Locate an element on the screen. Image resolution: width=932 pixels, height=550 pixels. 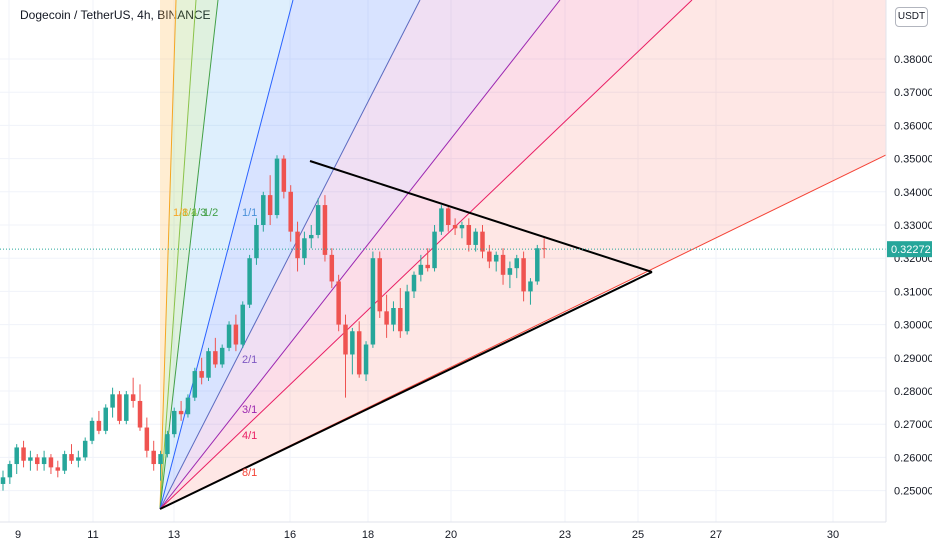
price-tick-label: 0.31000 is located at coordinates (913, 292).